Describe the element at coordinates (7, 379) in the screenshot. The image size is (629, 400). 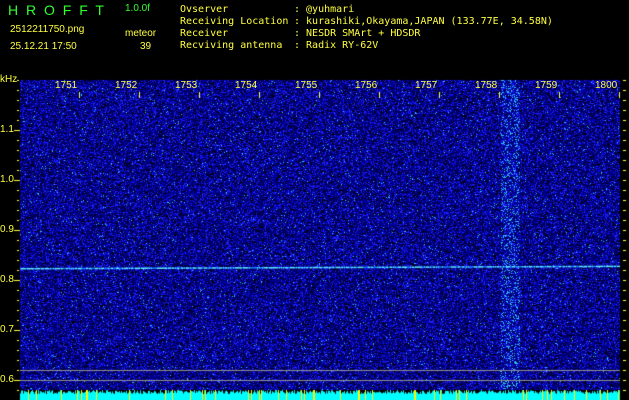
I see `y-tick-label: 0.6` at that location.